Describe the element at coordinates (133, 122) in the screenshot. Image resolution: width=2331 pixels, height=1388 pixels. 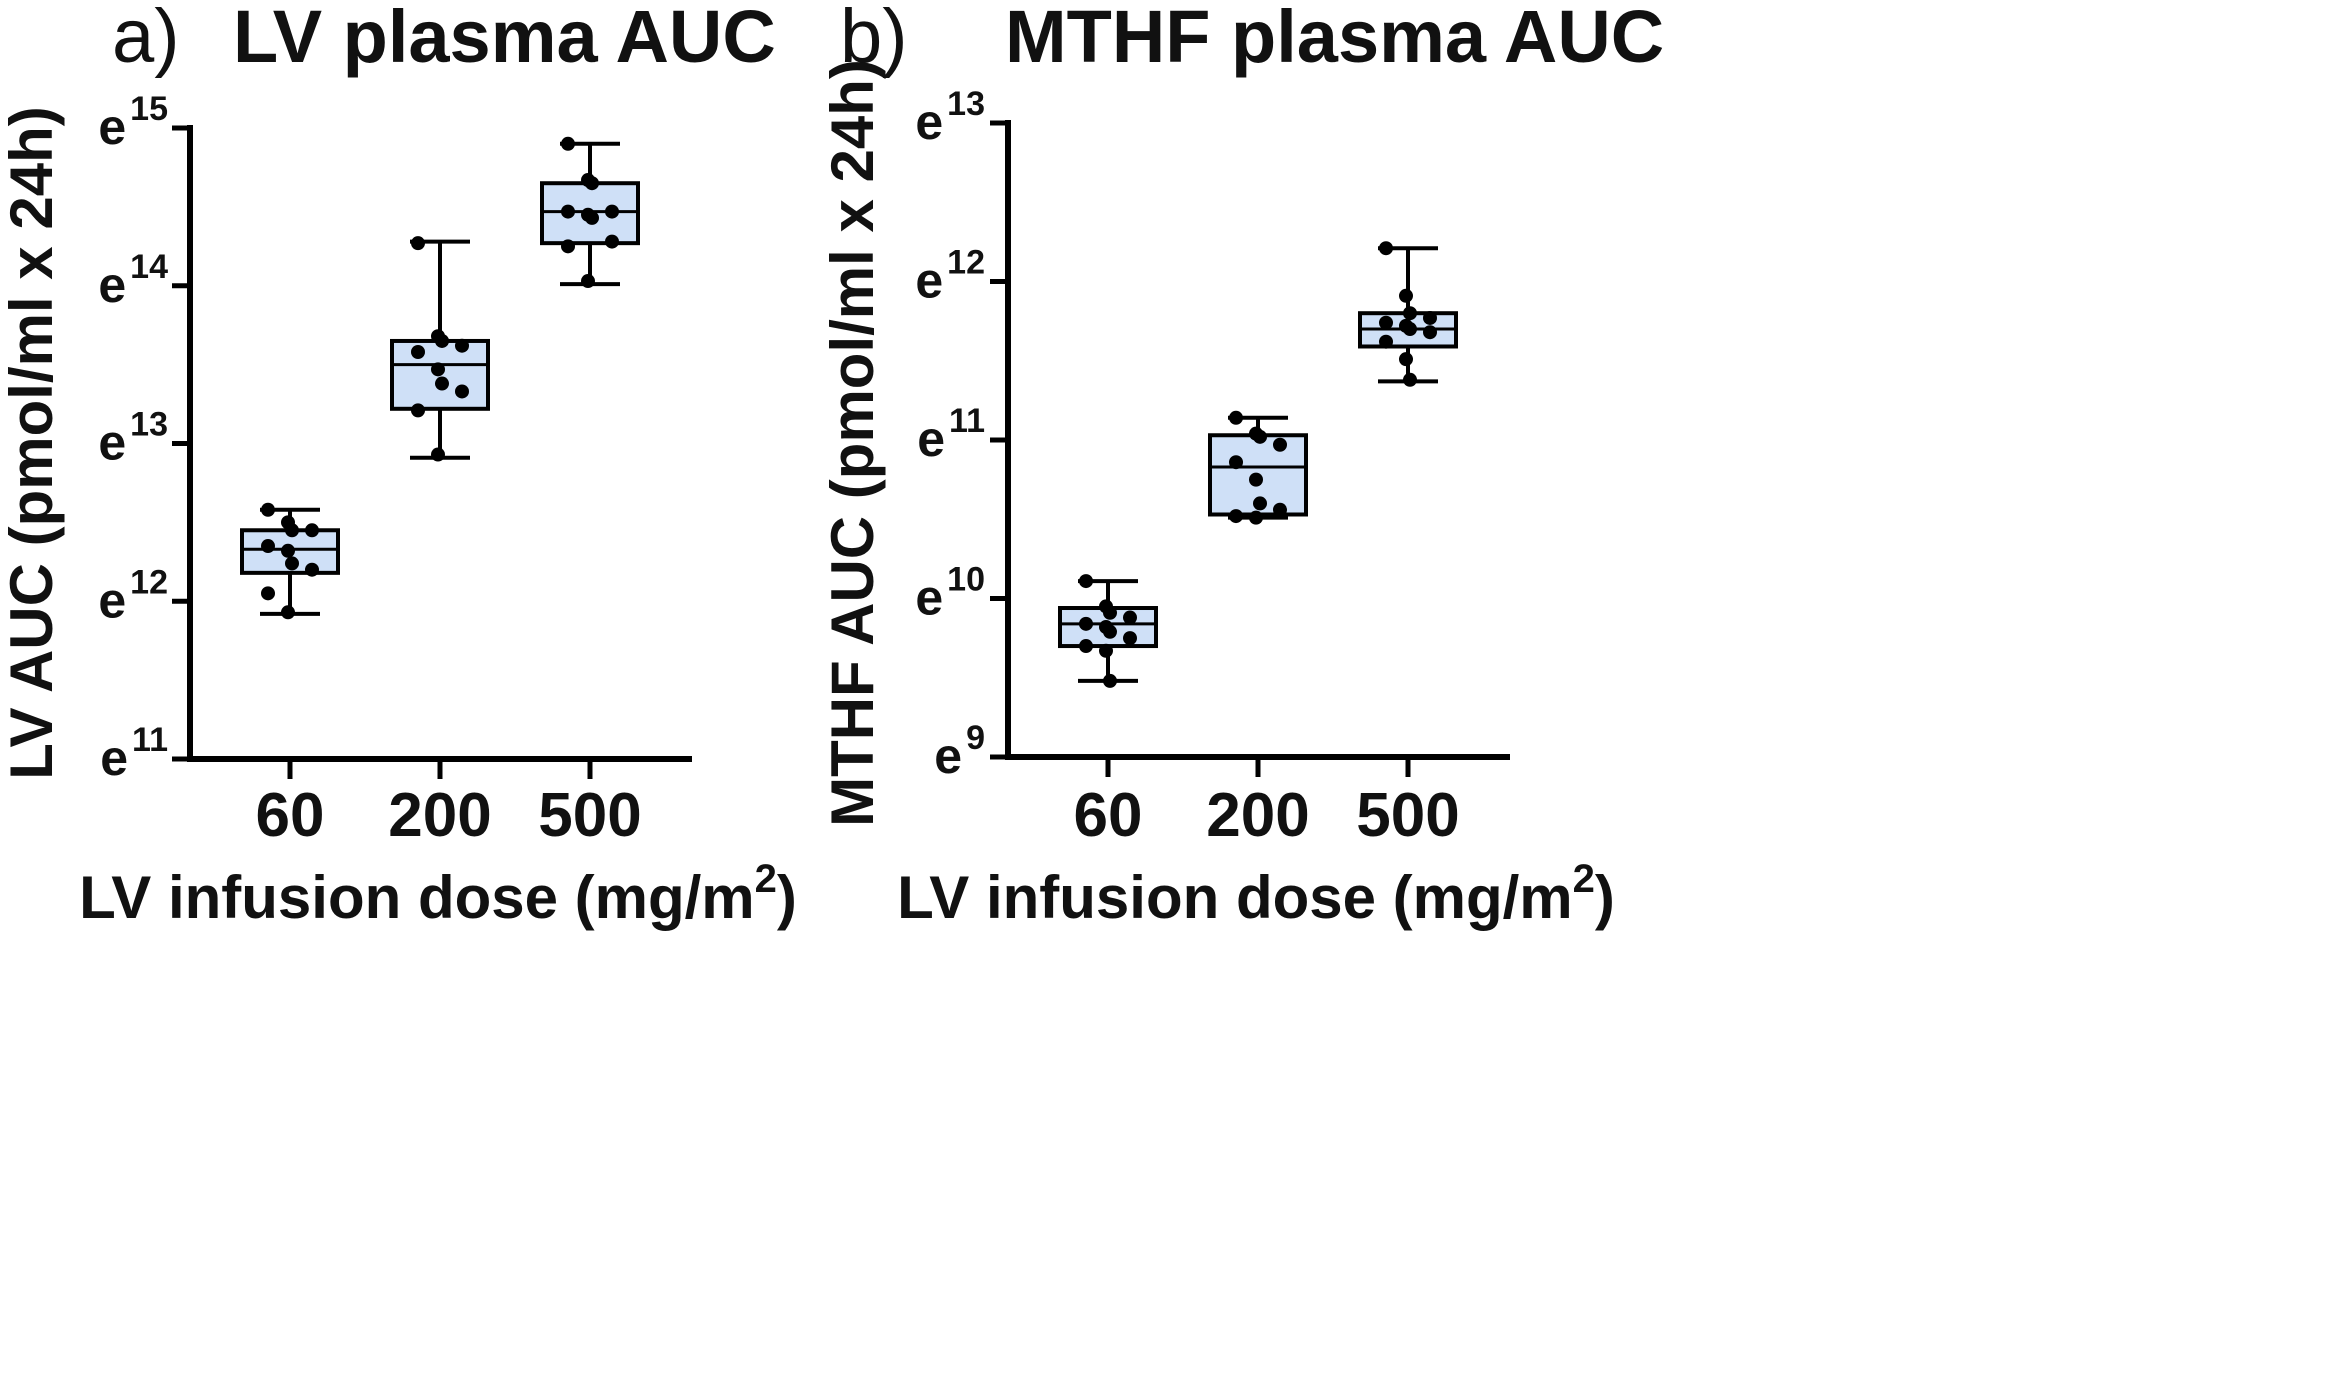
I see `y-tick-label: e 15` at that location.